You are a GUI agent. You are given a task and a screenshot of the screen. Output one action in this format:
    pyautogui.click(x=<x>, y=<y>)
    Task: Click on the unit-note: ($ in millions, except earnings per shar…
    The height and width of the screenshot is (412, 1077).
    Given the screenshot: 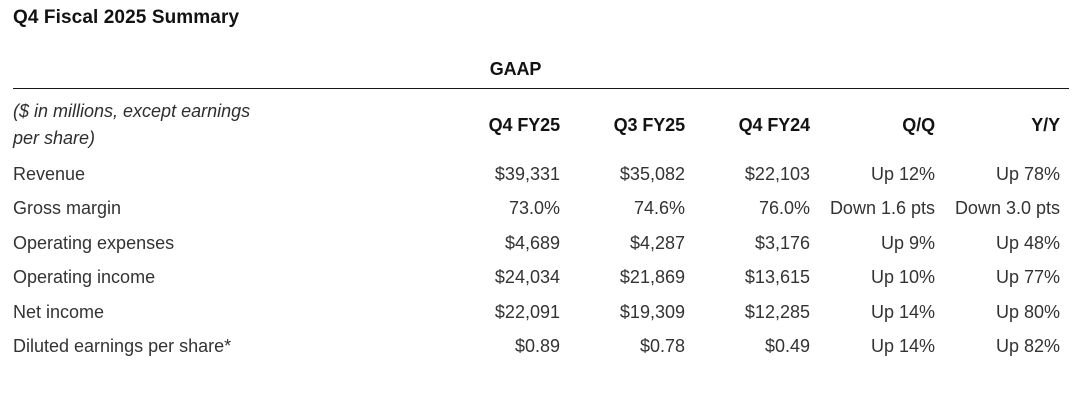 What is the action you would take?
    pyautogui.click(x=224, y=125)
    